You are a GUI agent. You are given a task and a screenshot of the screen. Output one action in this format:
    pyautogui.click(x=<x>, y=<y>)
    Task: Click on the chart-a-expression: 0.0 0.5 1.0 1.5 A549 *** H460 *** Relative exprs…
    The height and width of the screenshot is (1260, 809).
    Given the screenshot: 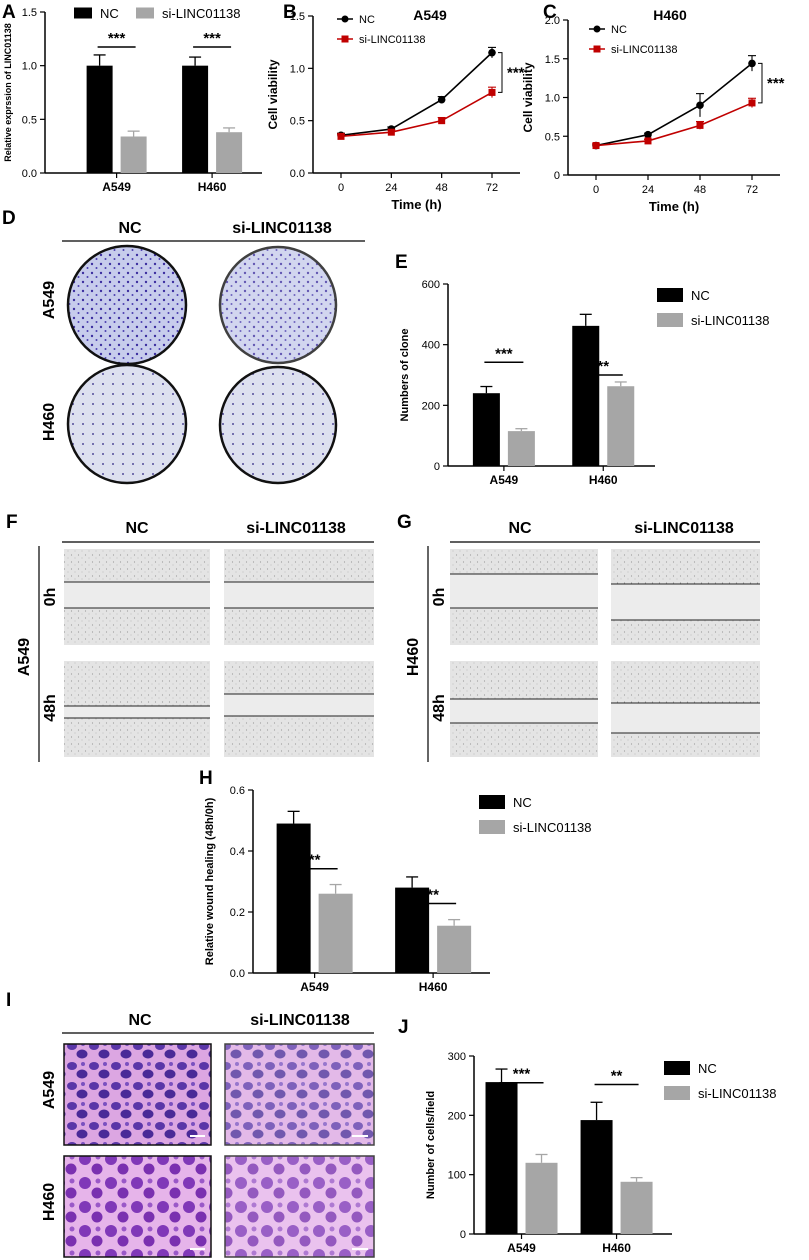 What is the action you would take?
    pyautogui.click(x=132, y=100)
    